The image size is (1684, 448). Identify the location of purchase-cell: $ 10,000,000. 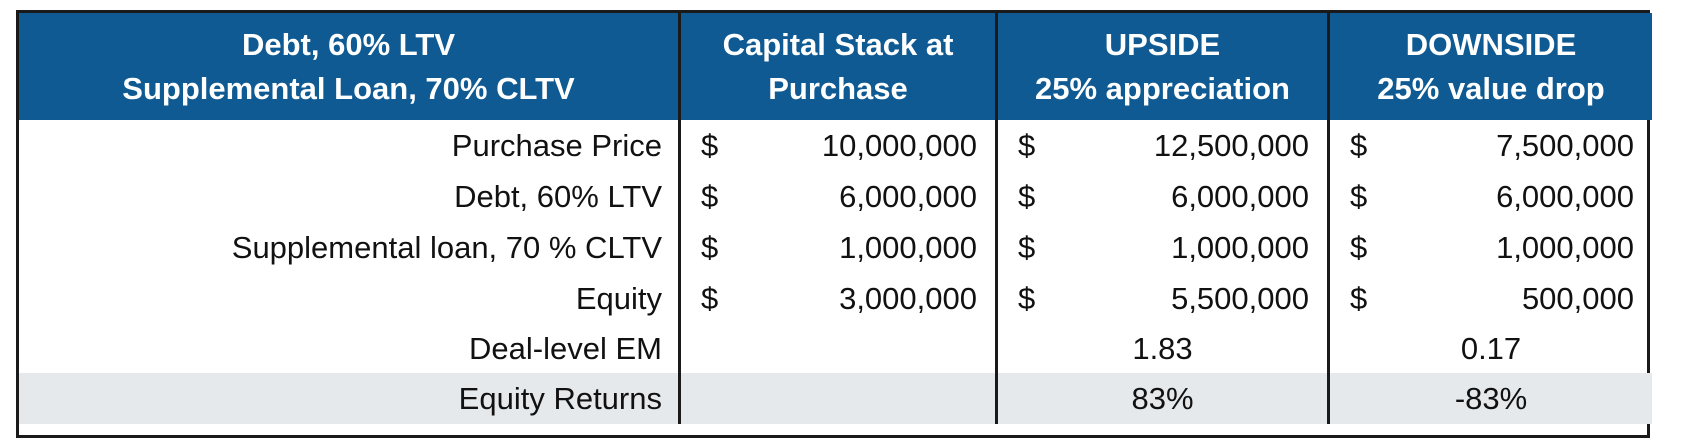
(836, 145).